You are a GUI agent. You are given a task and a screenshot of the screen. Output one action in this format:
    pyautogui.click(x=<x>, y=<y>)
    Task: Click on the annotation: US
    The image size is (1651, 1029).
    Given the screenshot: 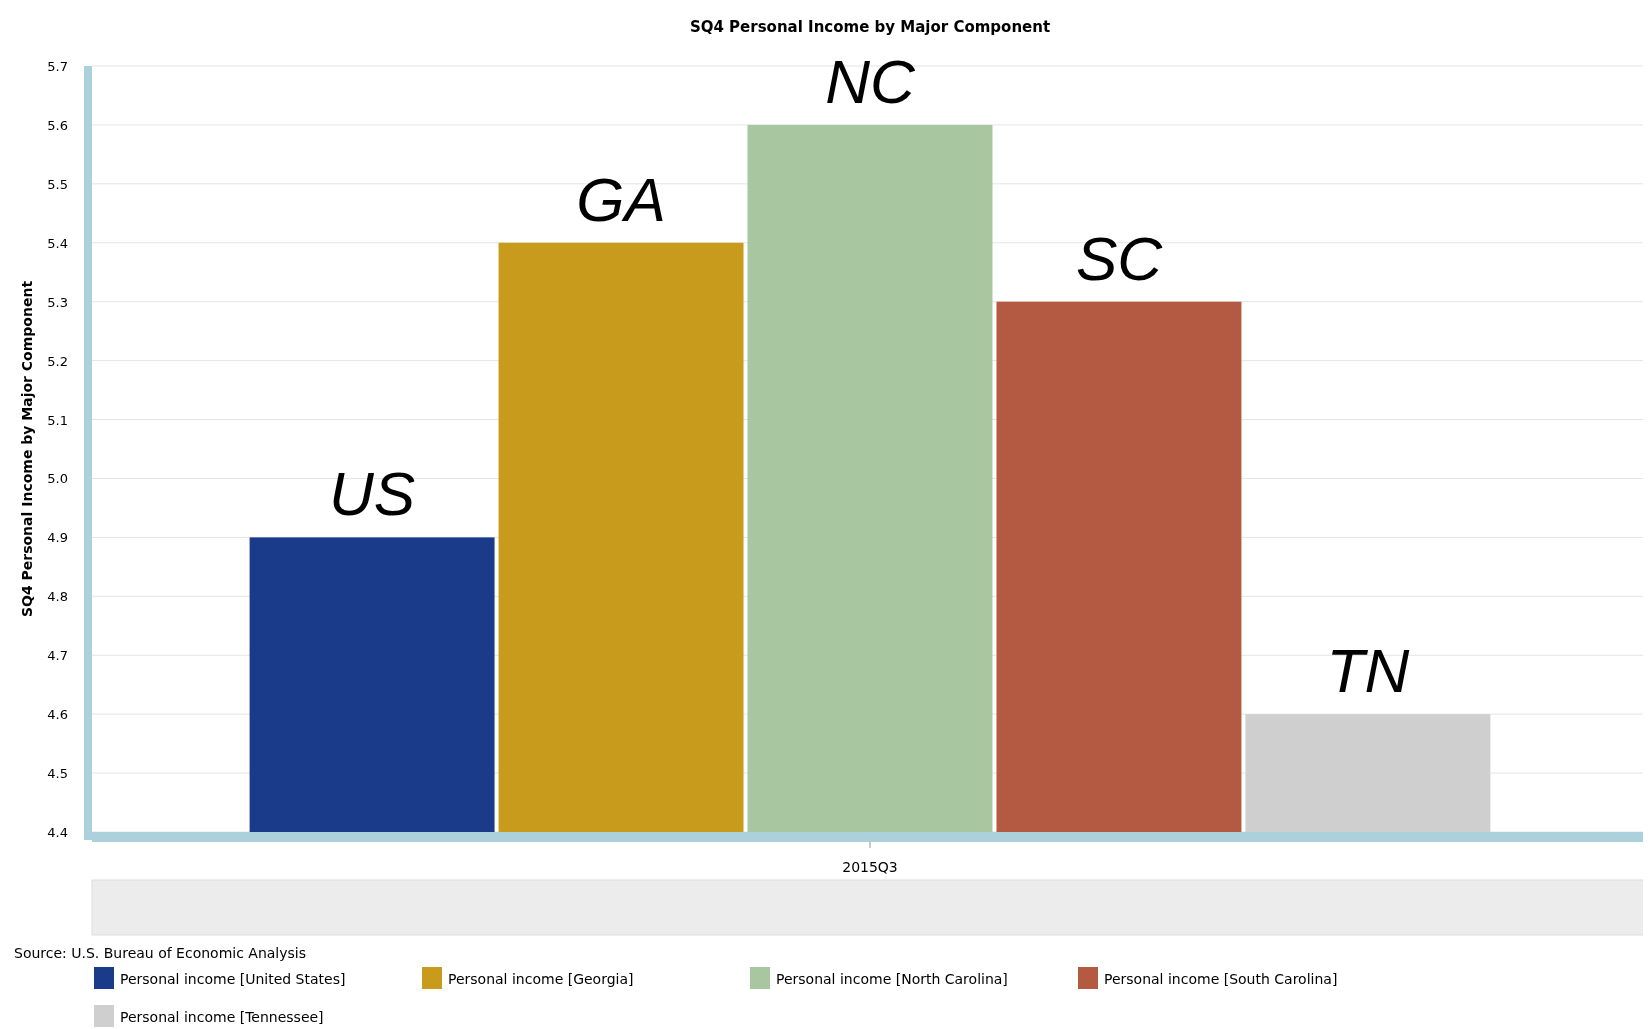 What is the action you would take?
    pyautogui.click(x=372, y=494)
    